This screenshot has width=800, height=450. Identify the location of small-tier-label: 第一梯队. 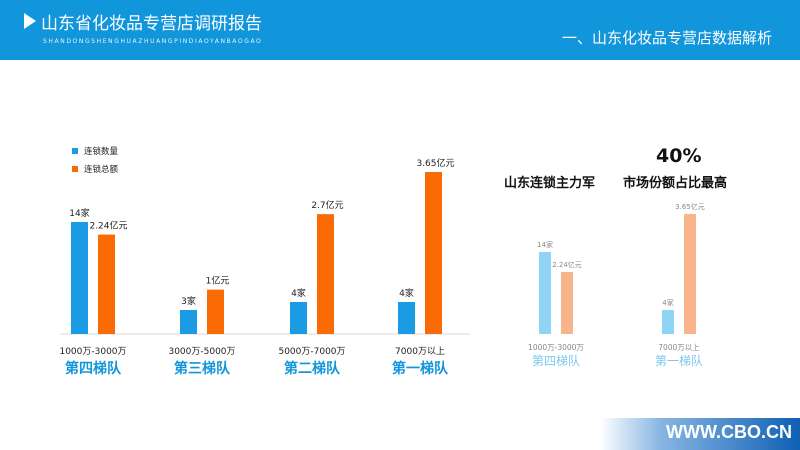
(679, 360).